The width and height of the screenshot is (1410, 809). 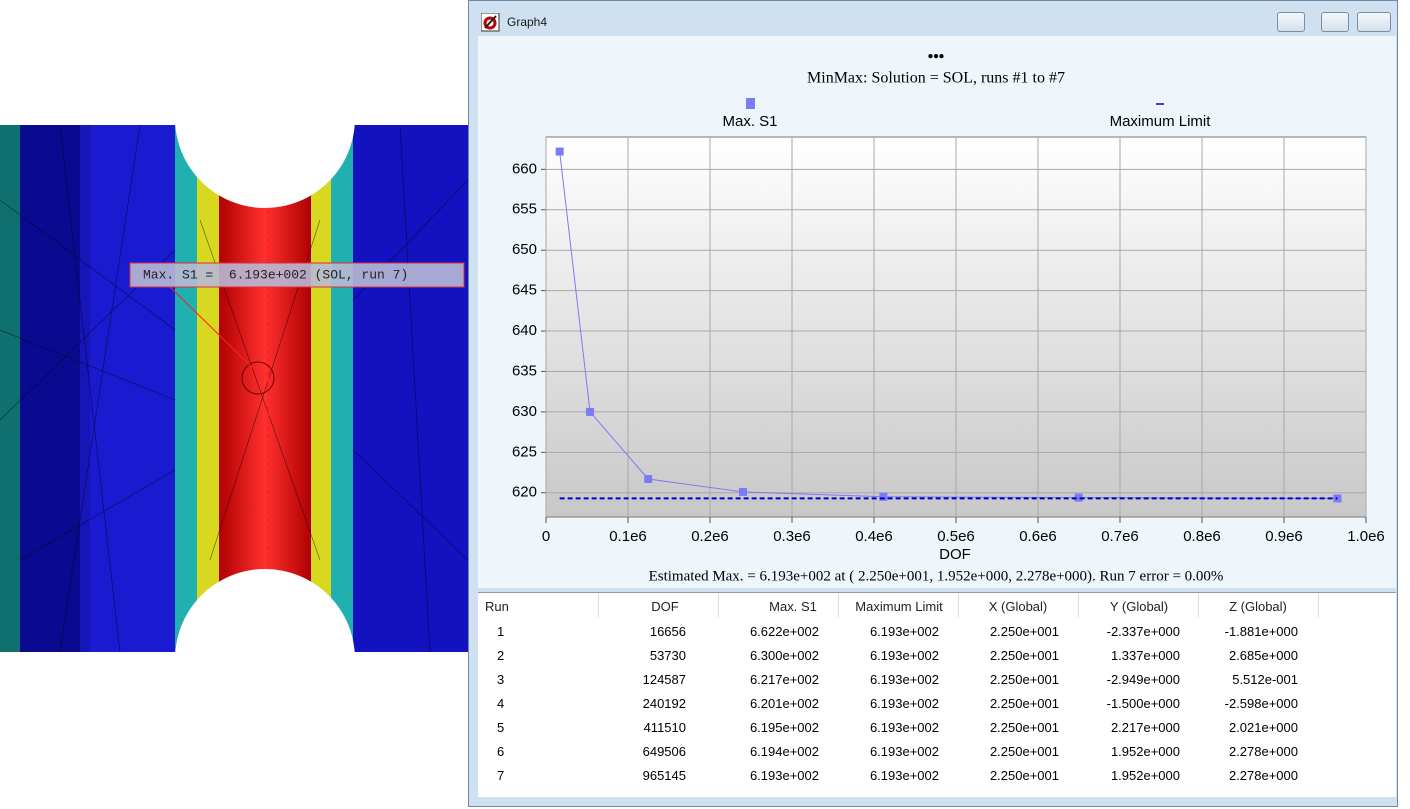 I want to click on table-cell: 4, so click(x=501, y=703).